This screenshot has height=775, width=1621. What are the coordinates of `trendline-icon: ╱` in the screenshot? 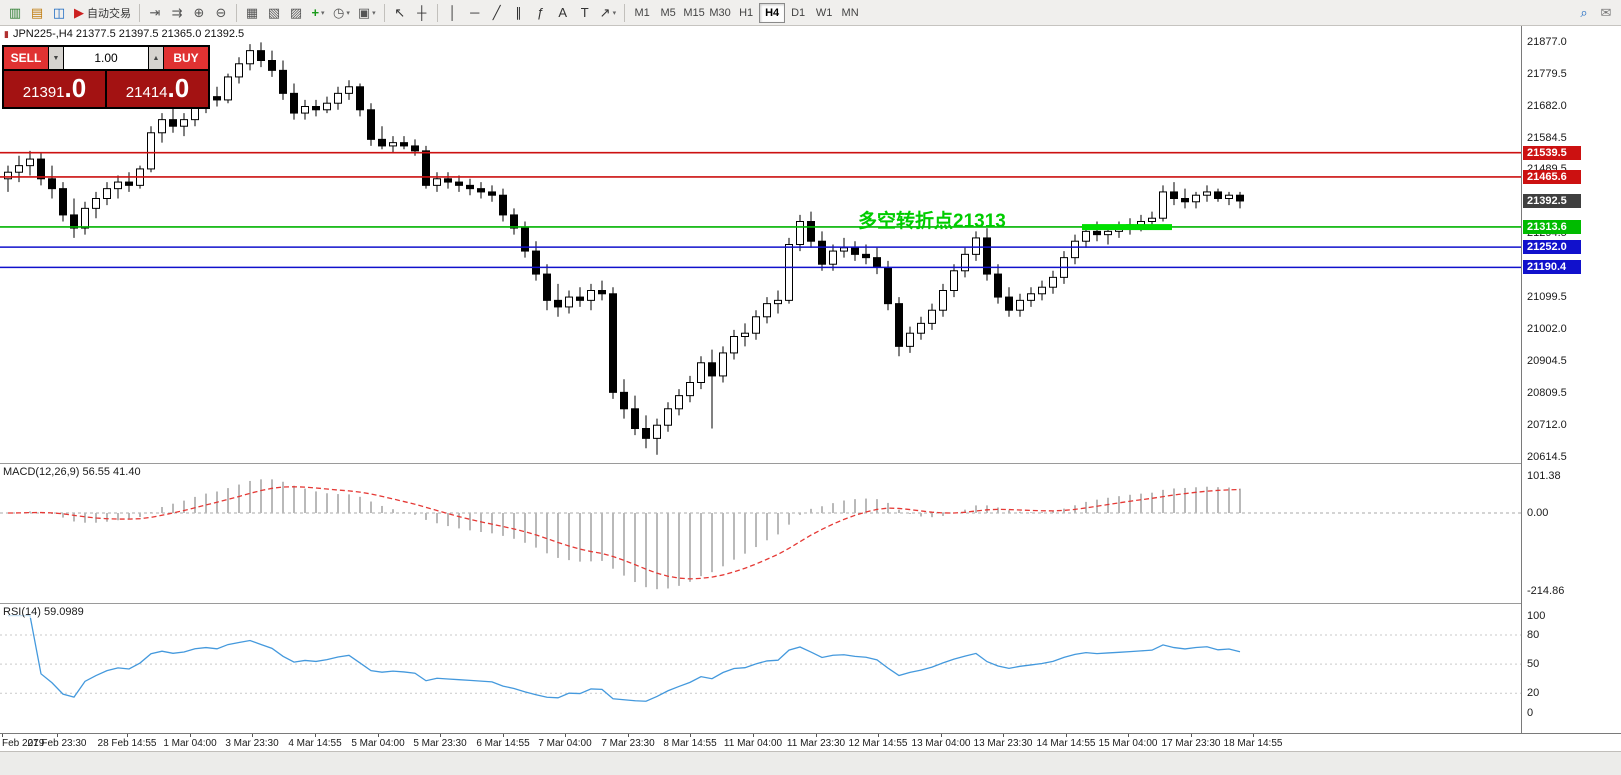 It's located at (497, 13).